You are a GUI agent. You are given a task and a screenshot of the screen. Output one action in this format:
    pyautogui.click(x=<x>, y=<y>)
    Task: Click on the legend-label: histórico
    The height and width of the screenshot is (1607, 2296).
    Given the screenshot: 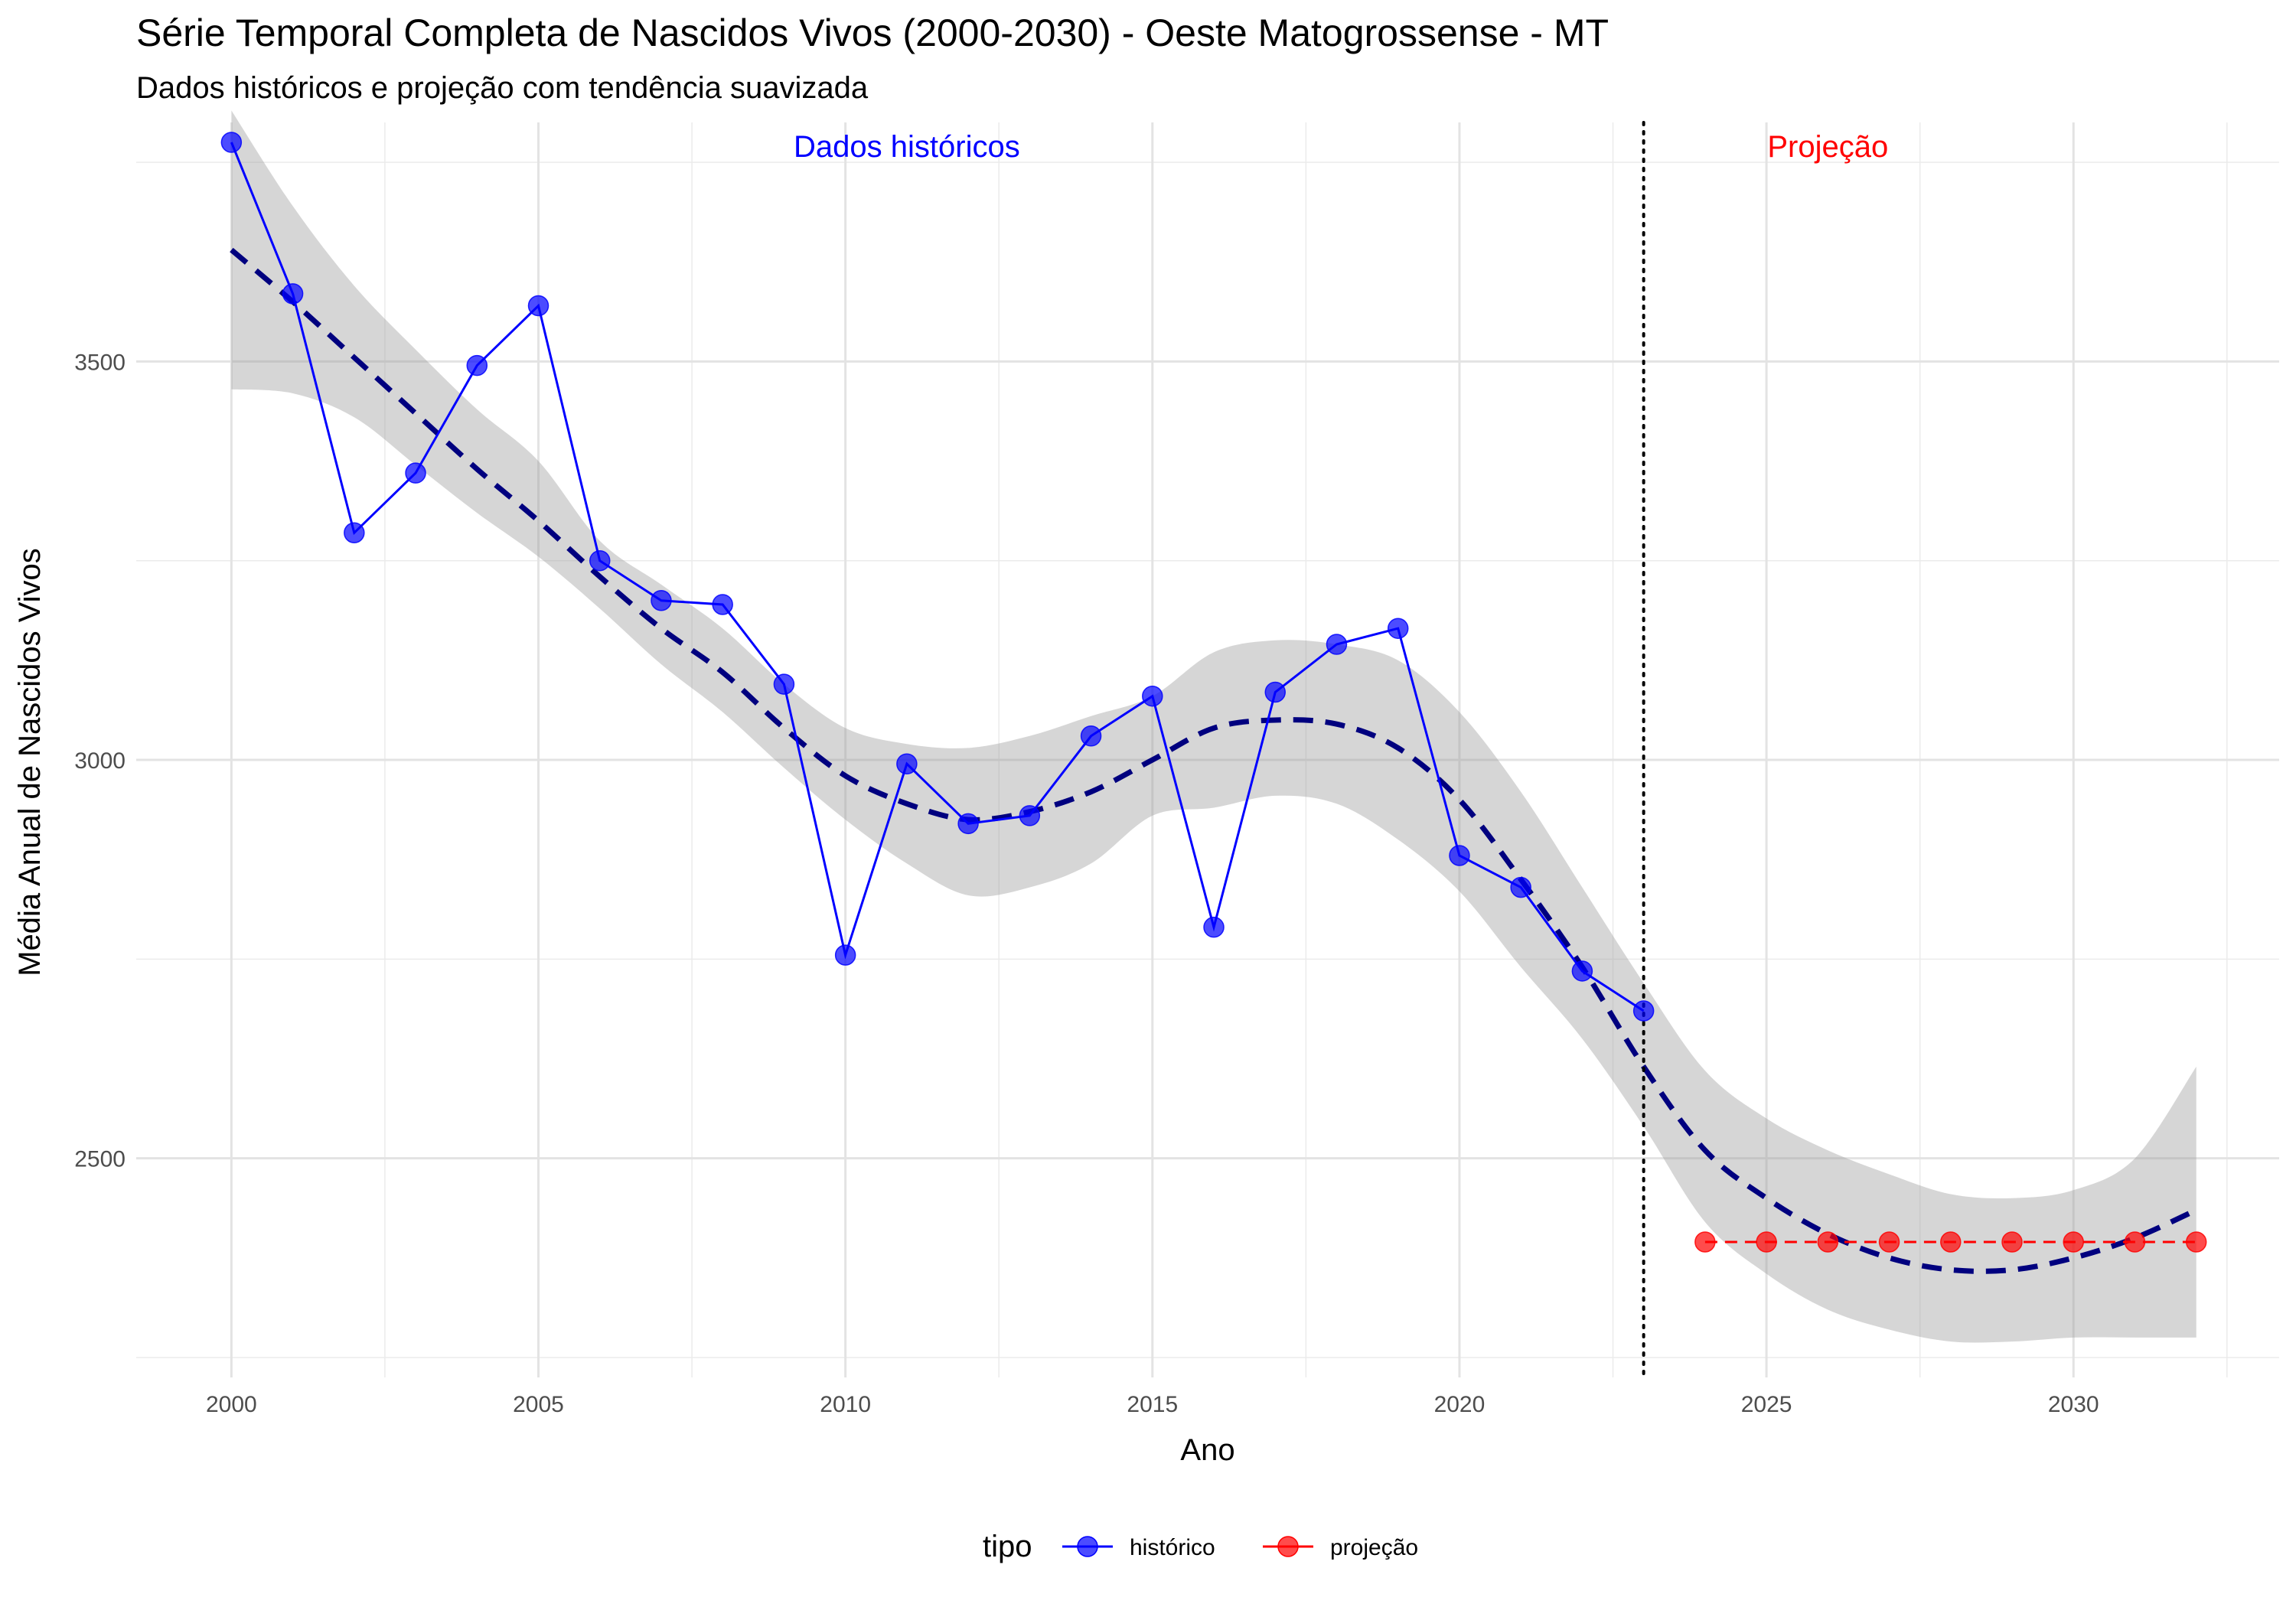 What is the action you would take?
    pyautogui.click(x=1172, y=1547)
    